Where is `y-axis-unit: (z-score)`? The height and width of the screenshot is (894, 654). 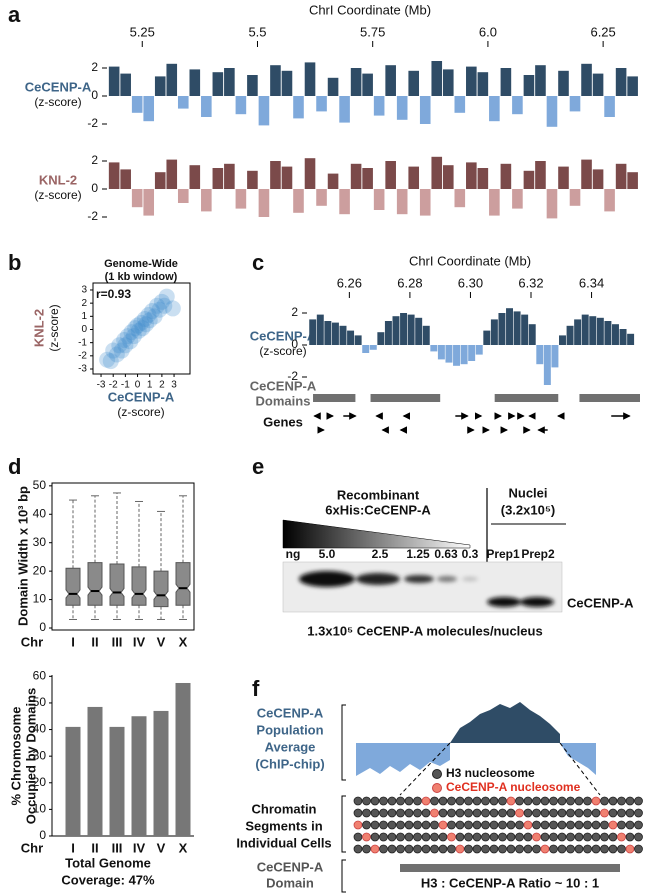 y-axis-unit: (z-score) is located at coordinates (54, 327).